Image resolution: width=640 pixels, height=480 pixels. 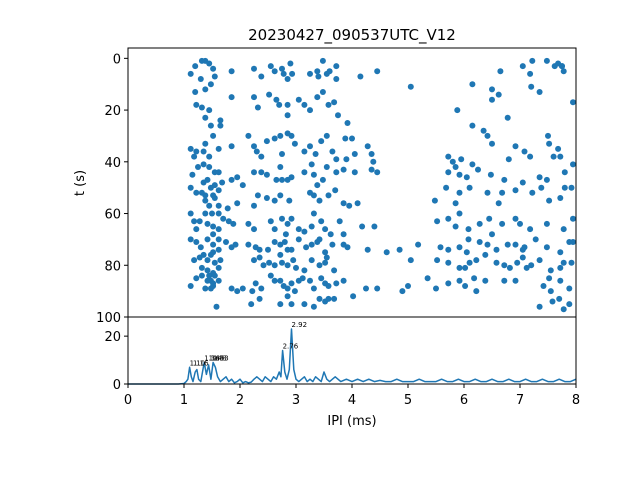 I want to click on raster-y-tick-label: 100, so click(x=108, y=318).